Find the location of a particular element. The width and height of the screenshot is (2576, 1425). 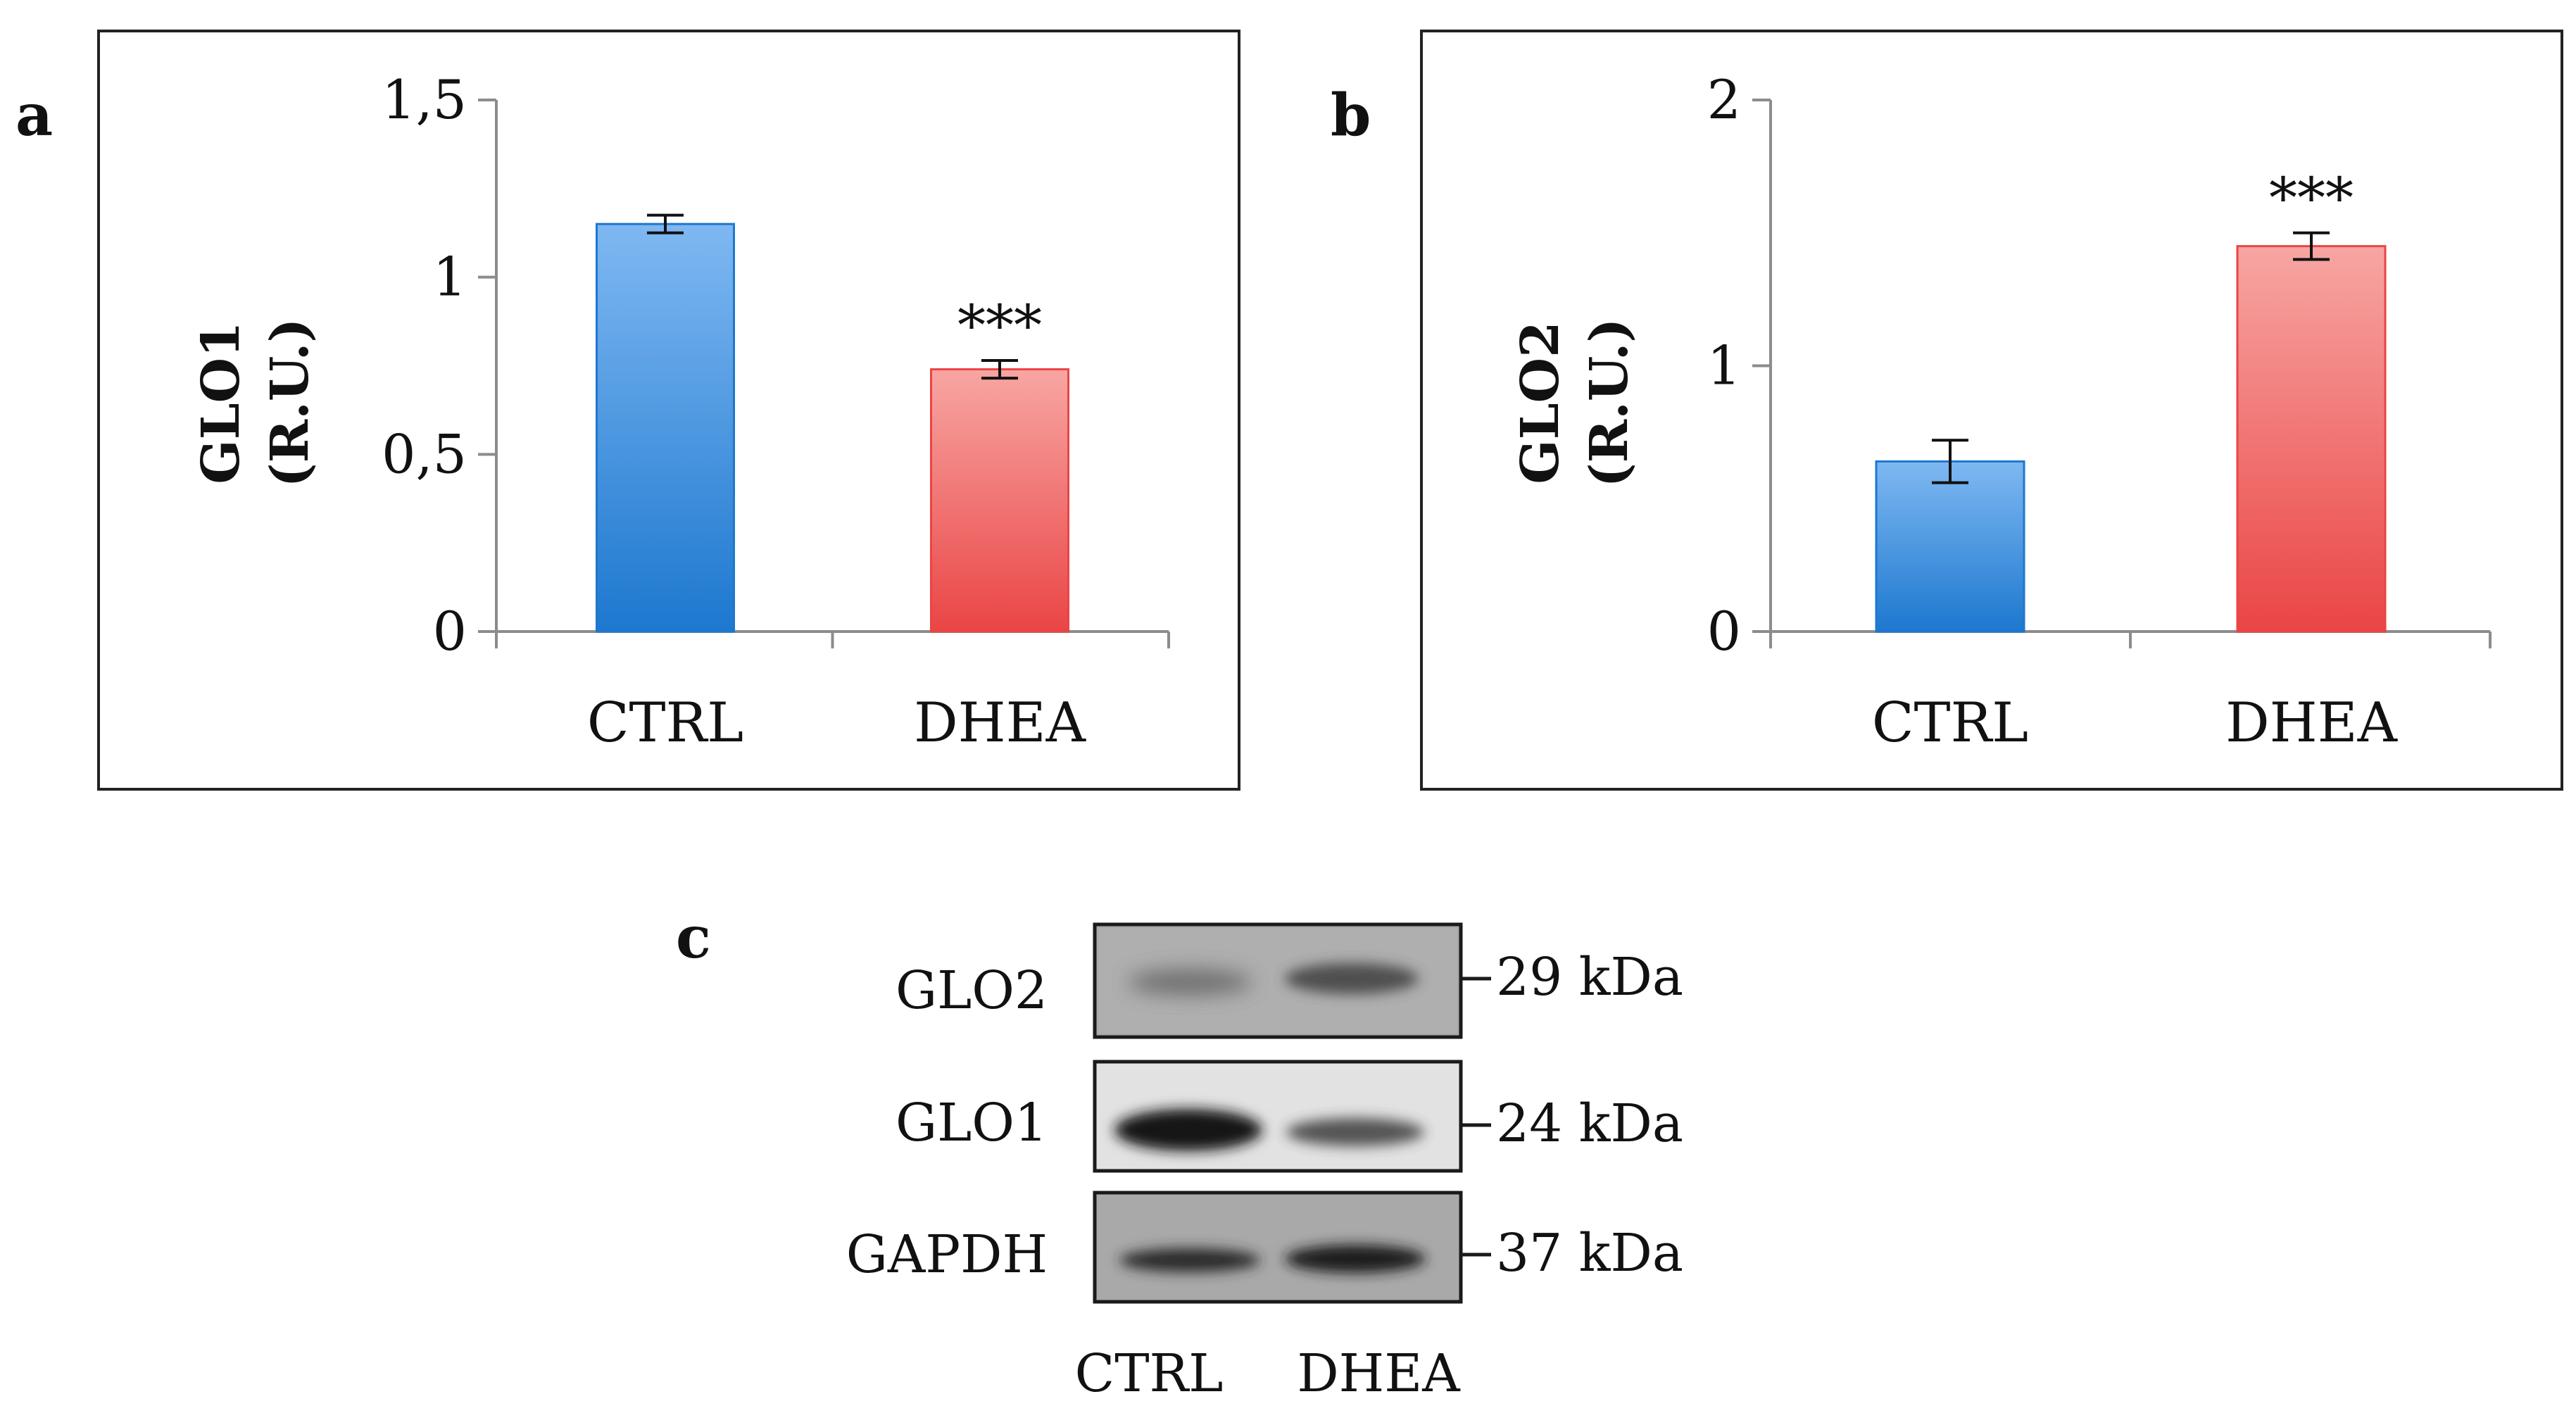

western-blot-panel: c GLO2 GLO1 GAPDH 29 kDa 24 kDa 37 kD is located at coordinates (1179, 1154).